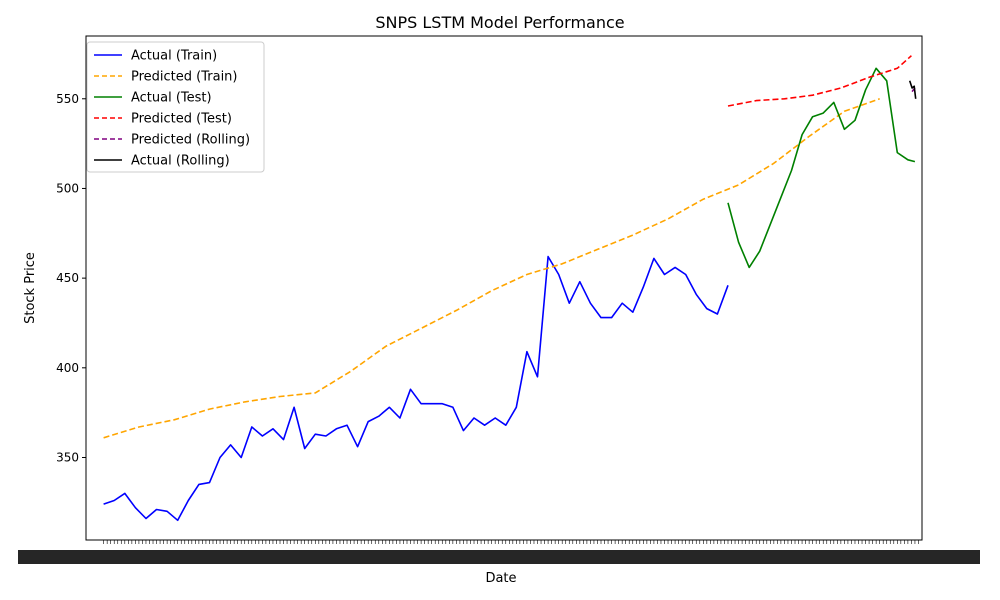  What do you see at coordinates (500, 578) in the screenshot?
I see `x-axis-label: Date` at bounding box center [500, 578].